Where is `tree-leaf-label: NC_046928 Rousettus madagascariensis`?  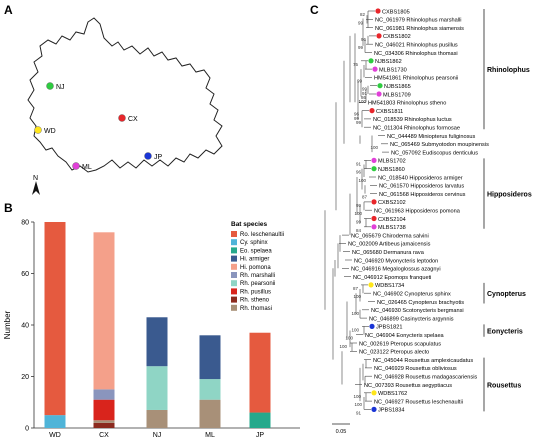 tree-leaf-label: NC_046928 Rousettus madagascariensis is located at coordinates (425, 378).